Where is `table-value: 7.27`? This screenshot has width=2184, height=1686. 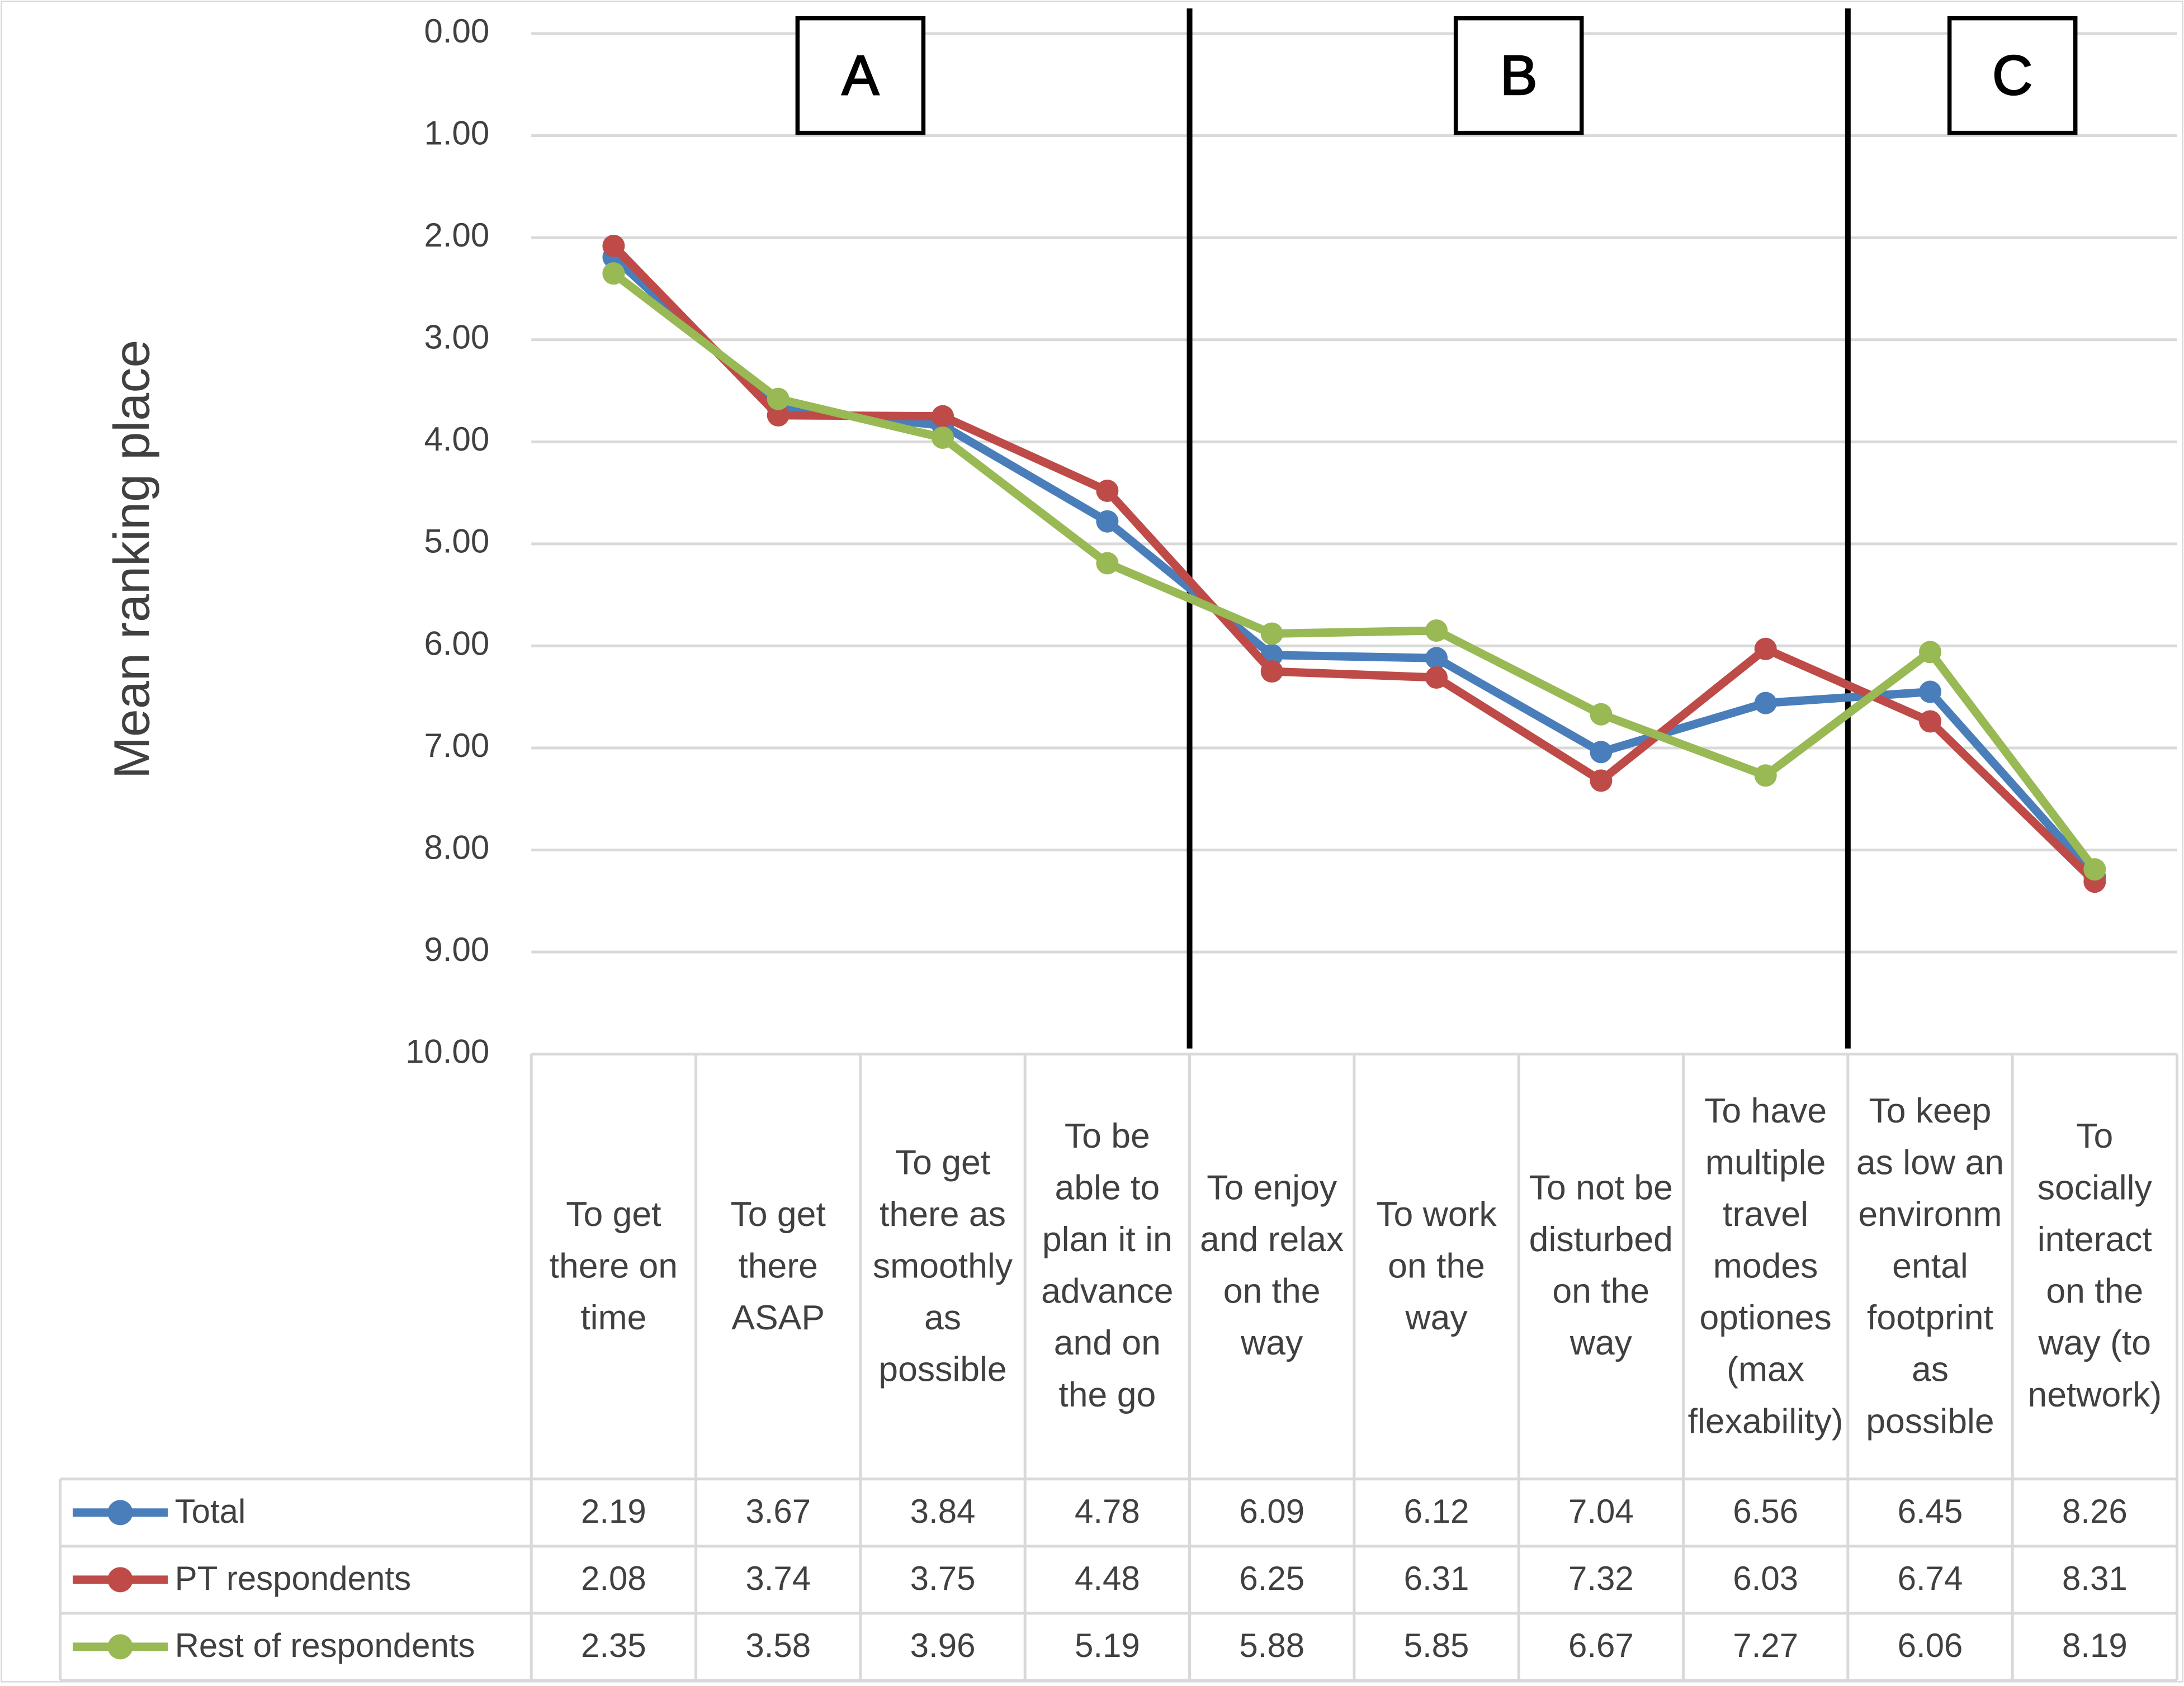
table-value: 7.27 is located at coordinates (1765, 1645).